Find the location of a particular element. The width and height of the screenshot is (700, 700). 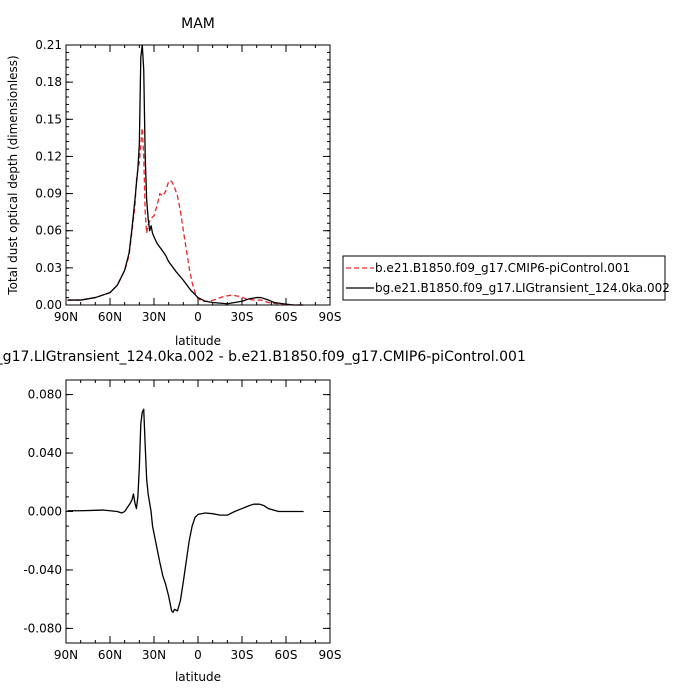

top-y-tick-label: 0.18 is located at coordinates (48, 82).